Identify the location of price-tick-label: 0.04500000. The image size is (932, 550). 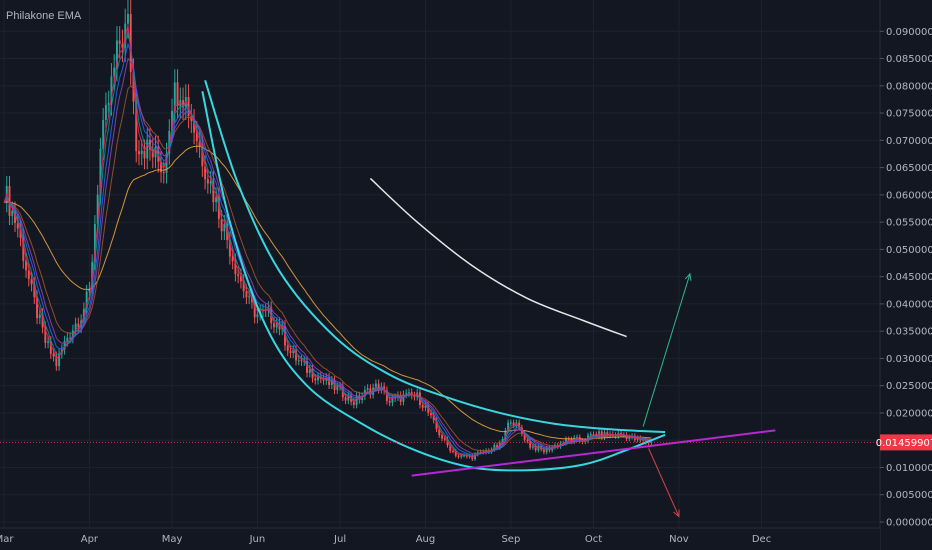
(909, 277).